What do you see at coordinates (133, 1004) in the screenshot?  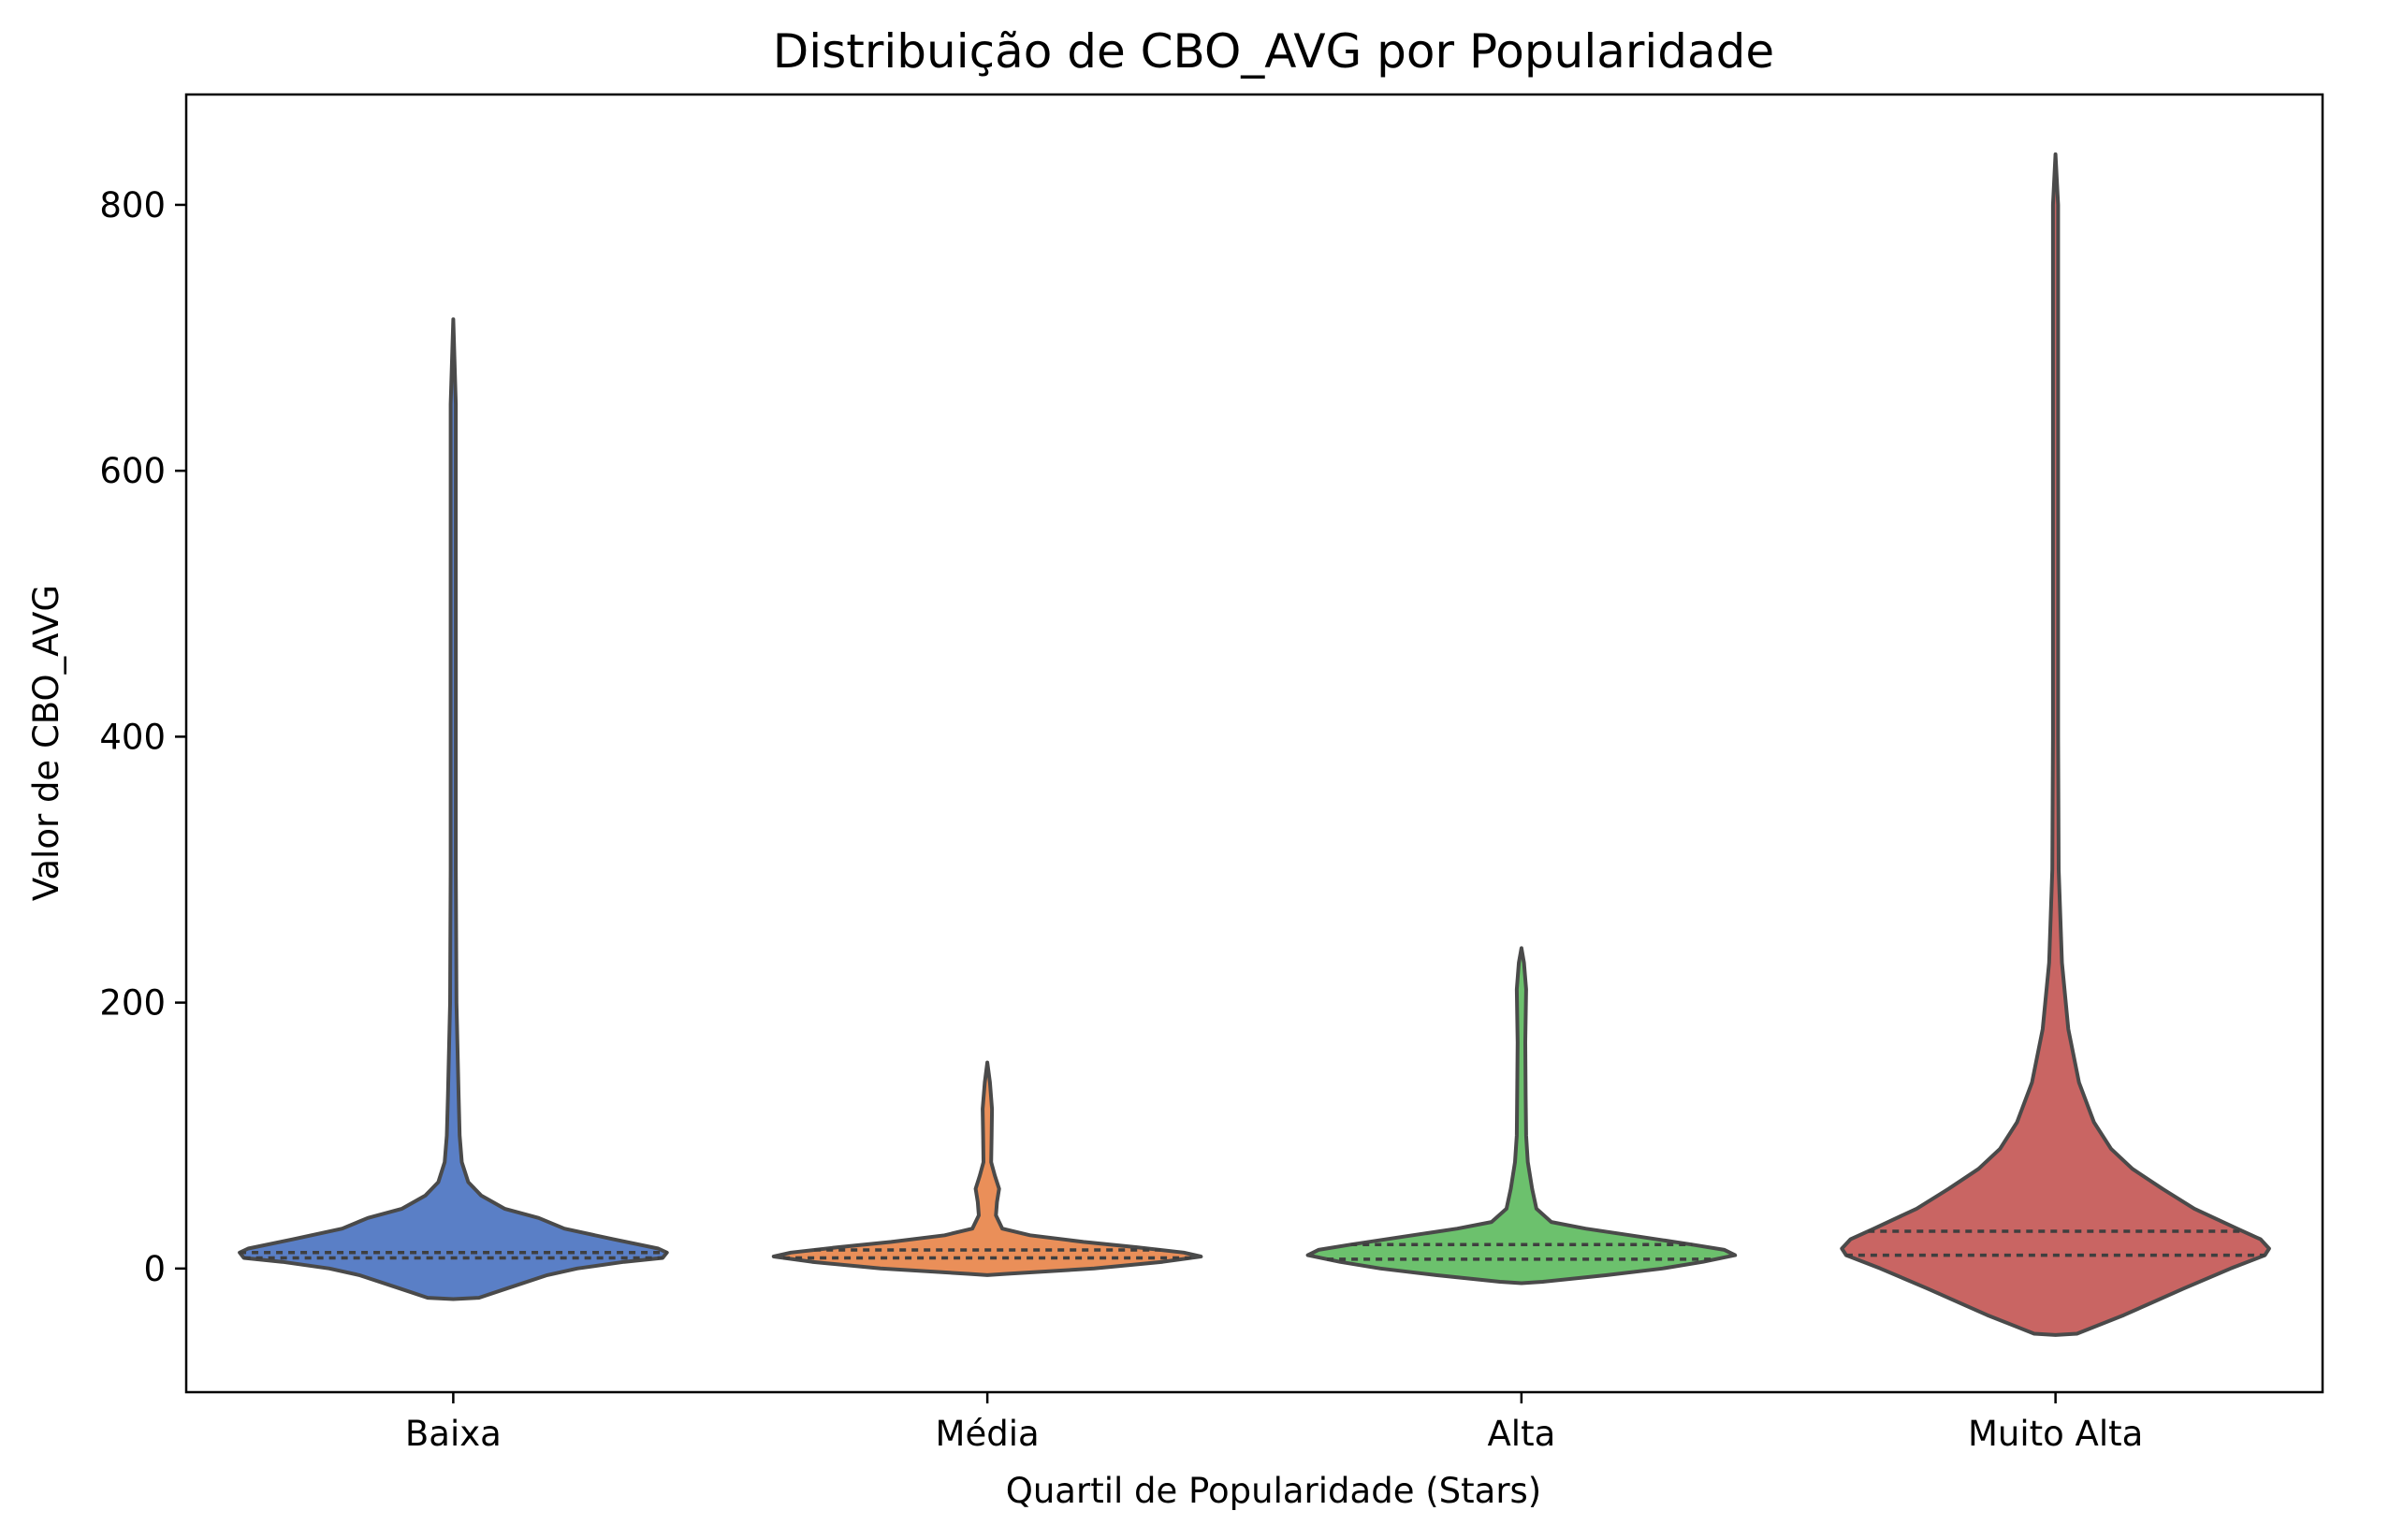 I see `y-tick-label: 200` at bounding box center [133, 1004].